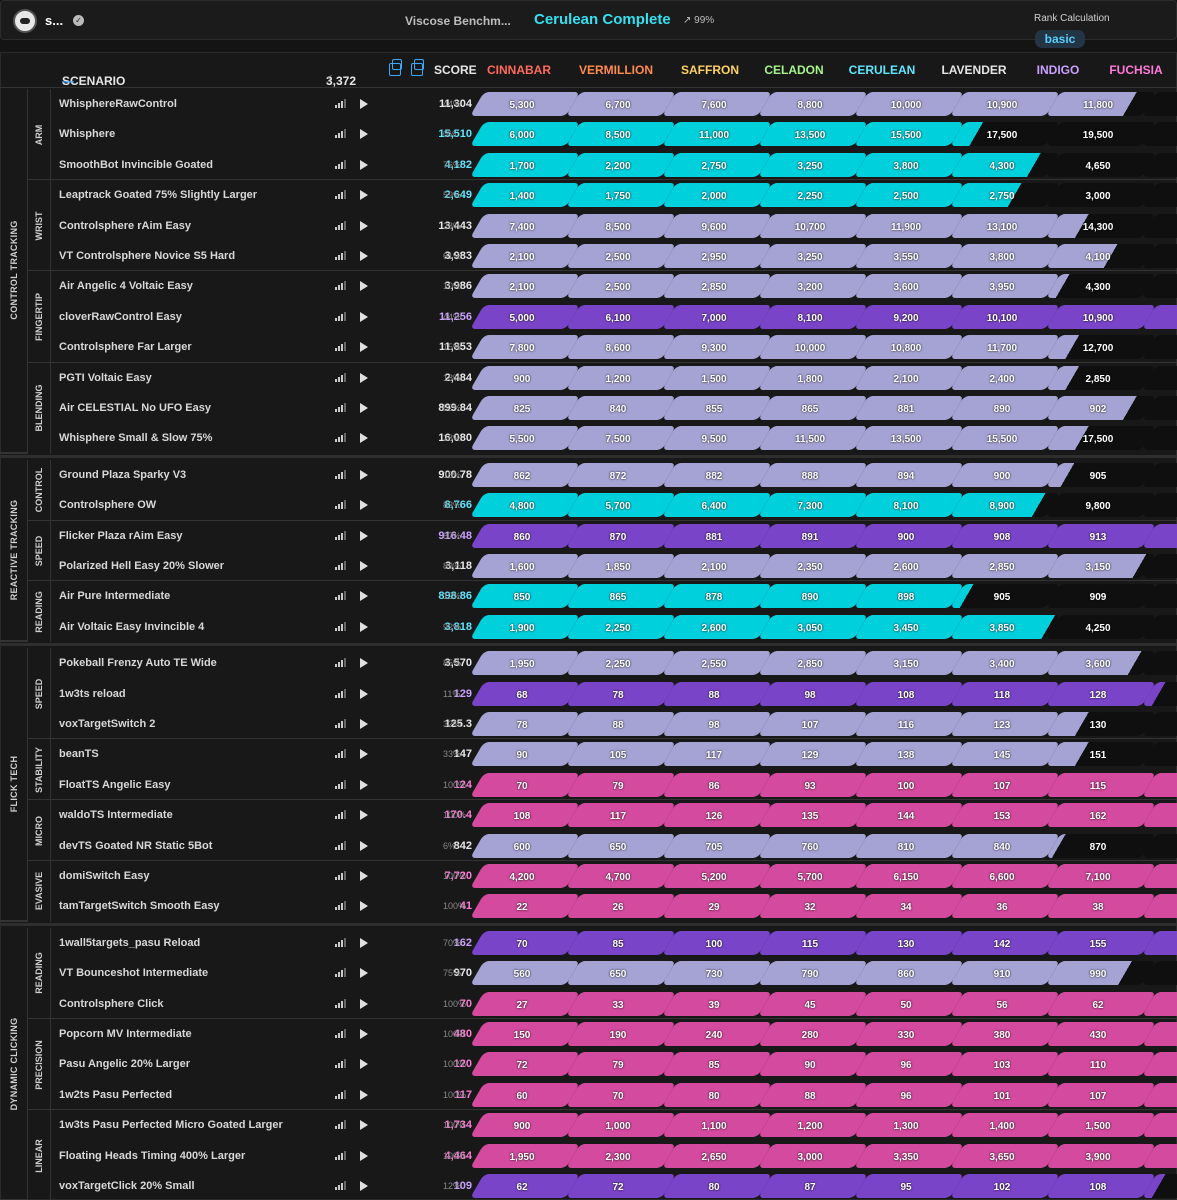 This screenshot has width=1177, height=1200. I want to click on scenario-name: VT Bounceshot Intermediate, so click(134, 973).